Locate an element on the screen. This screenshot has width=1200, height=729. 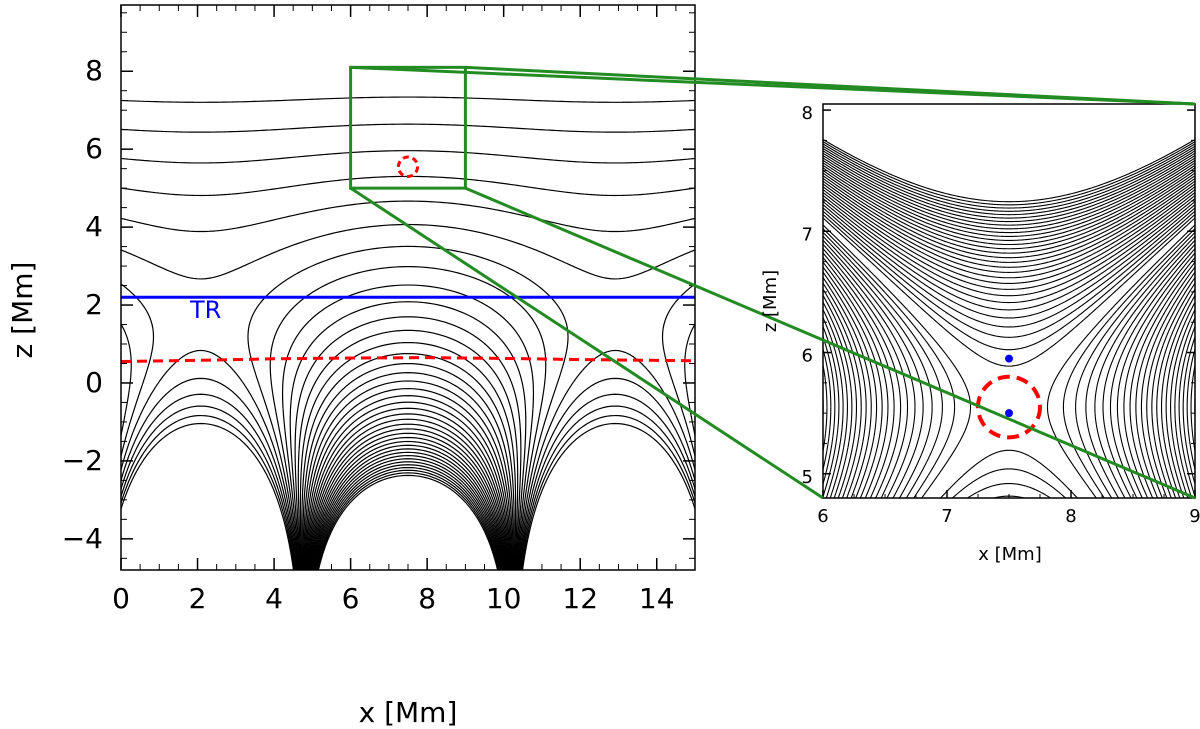
x-tick-label: 4 is located at coordinates (274, 598).